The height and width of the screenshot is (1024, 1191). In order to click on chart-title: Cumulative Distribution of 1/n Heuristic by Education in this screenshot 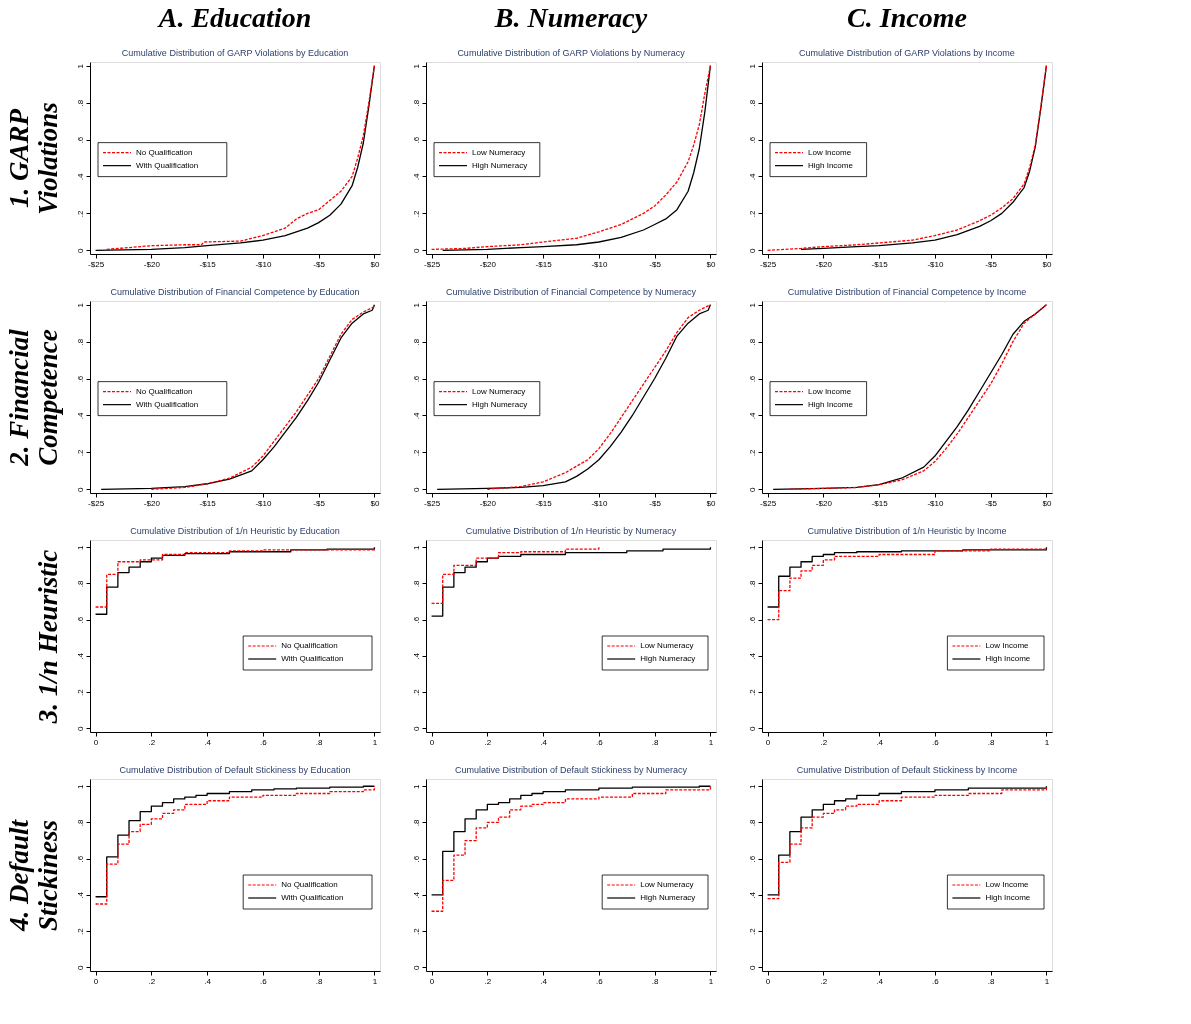, I will do `click(235, 531)`.